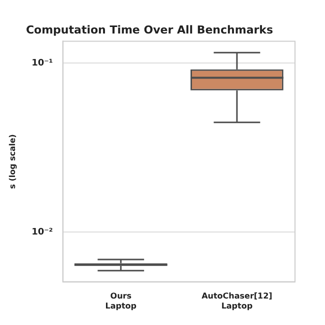 This screenshot has height=325, width=325. What do you see at coordinates (121, 301) in the screenshot?
I see `x-tick-label: Ours Laptop` at bounding box center [121, 301].